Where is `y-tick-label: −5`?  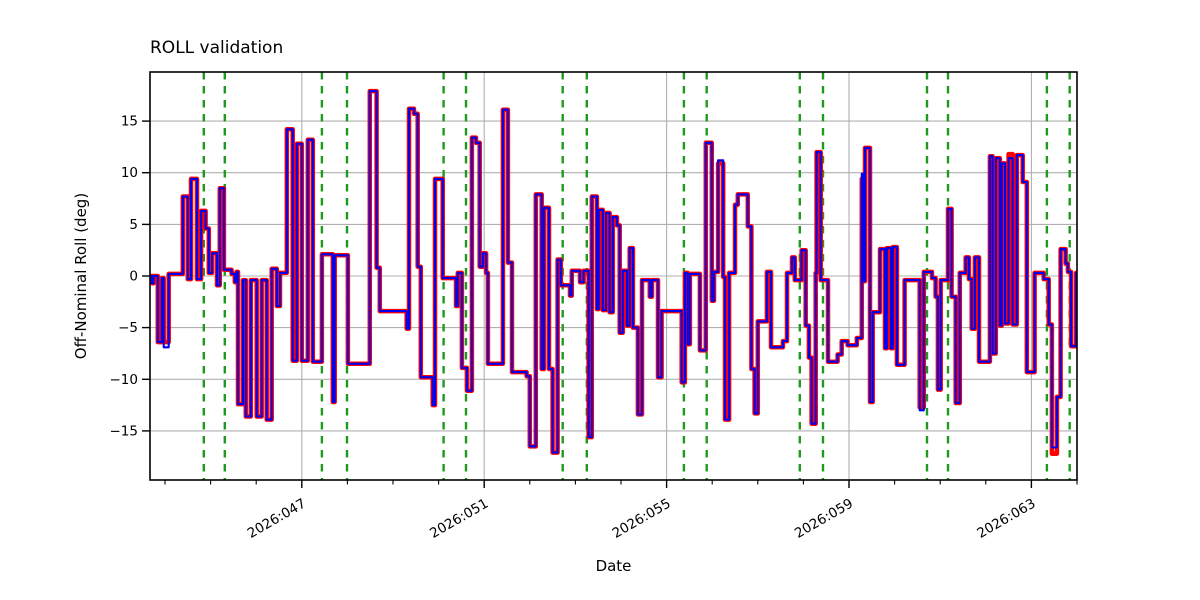 y-tick-label: −5 is located at coordinates (128, 328).